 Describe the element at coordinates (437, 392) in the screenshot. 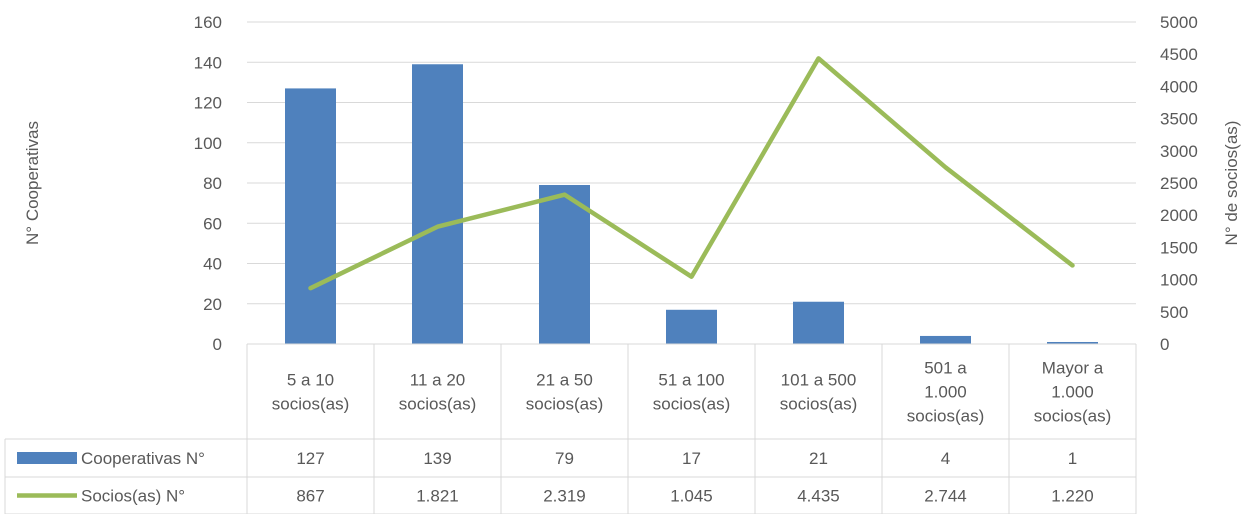

I see `category-label: 11 a 20 socios(as)` at that location.